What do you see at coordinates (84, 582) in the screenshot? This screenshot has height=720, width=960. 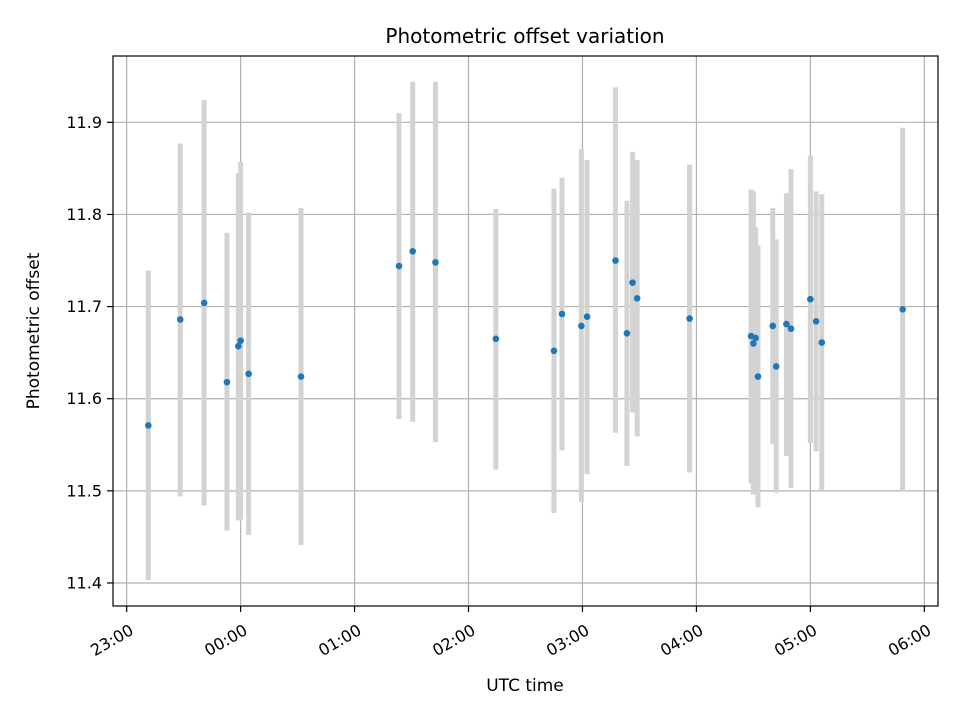 I see `y-tick-label: 11.4` at bounding box center [84, 582].